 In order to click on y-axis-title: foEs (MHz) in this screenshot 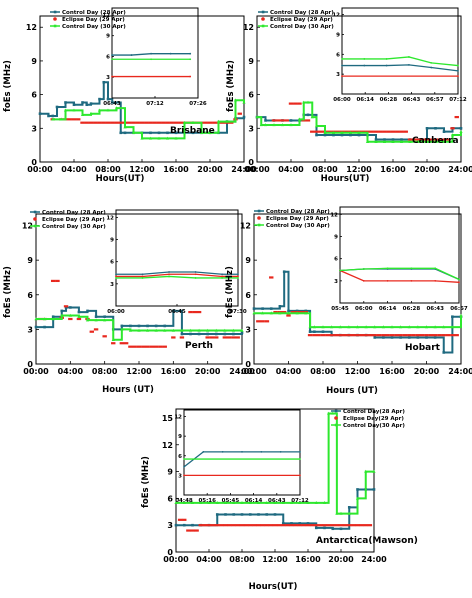, I will do `click(8, 292)`.